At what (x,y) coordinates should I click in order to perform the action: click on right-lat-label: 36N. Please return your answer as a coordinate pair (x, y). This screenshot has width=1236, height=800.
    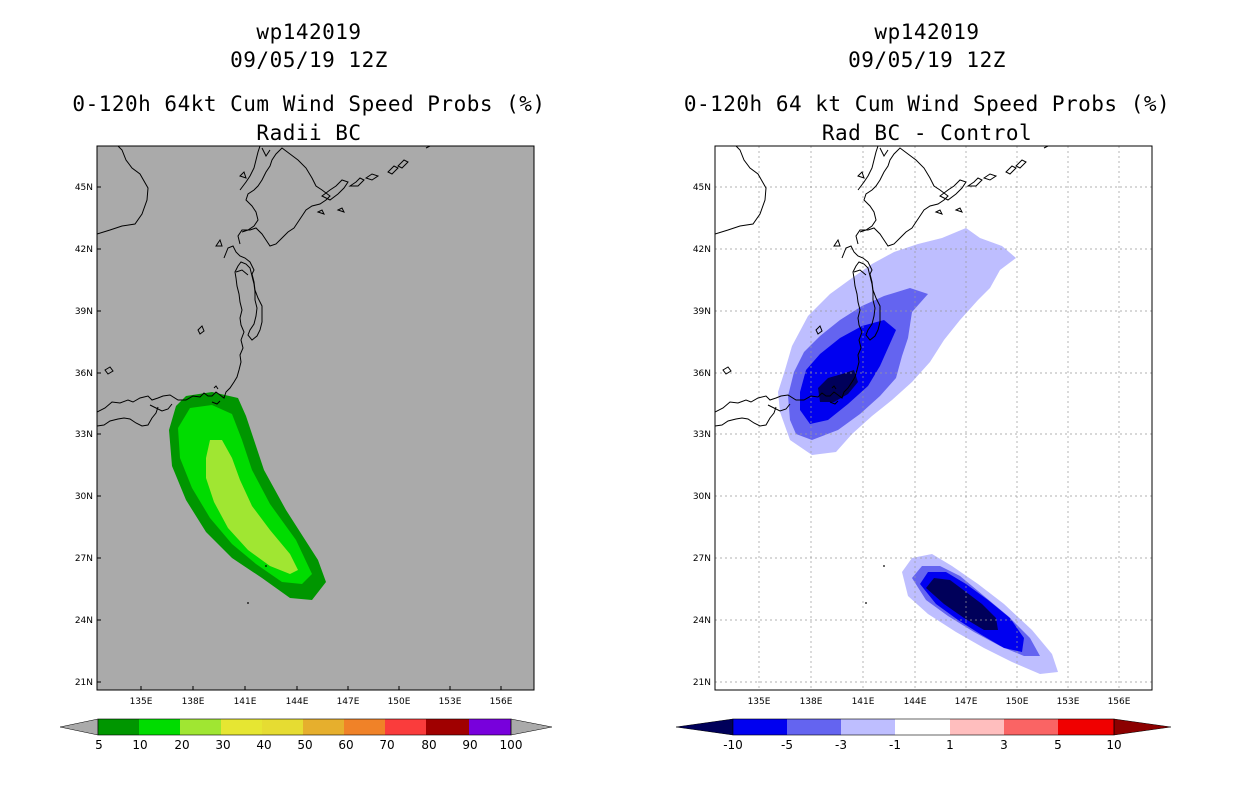
    Looking at the image, I should click on (702, 374).